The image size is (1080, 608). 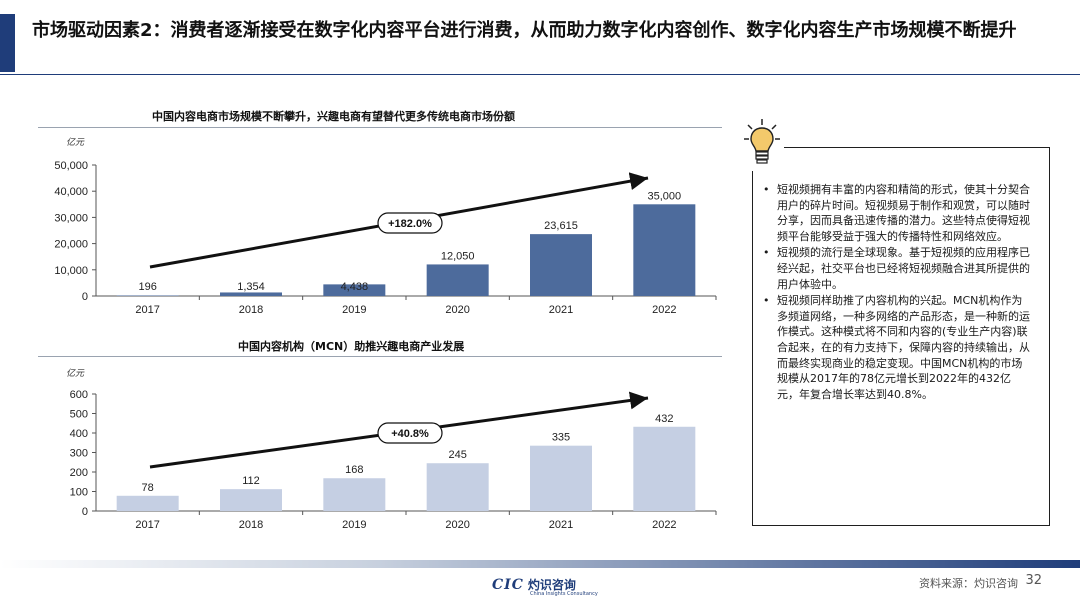 I want to click on y-tick-label: 10,000, so click(x=71, y=271).